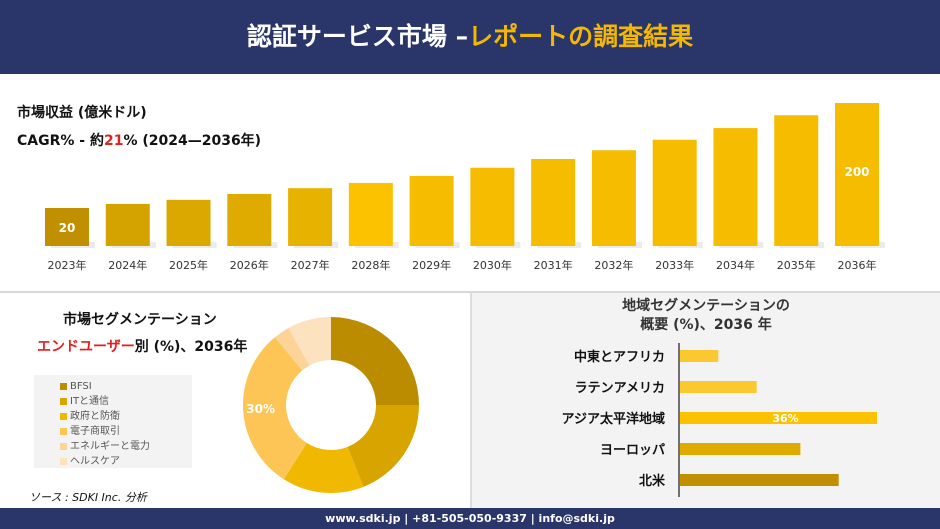 Image resolution: width=940 pixels, height=529 pixels. What do you see at coordinates (383, 446) in the screenshot?
I see `donut-slice-ITと通信` at bounding box center [383, 446].